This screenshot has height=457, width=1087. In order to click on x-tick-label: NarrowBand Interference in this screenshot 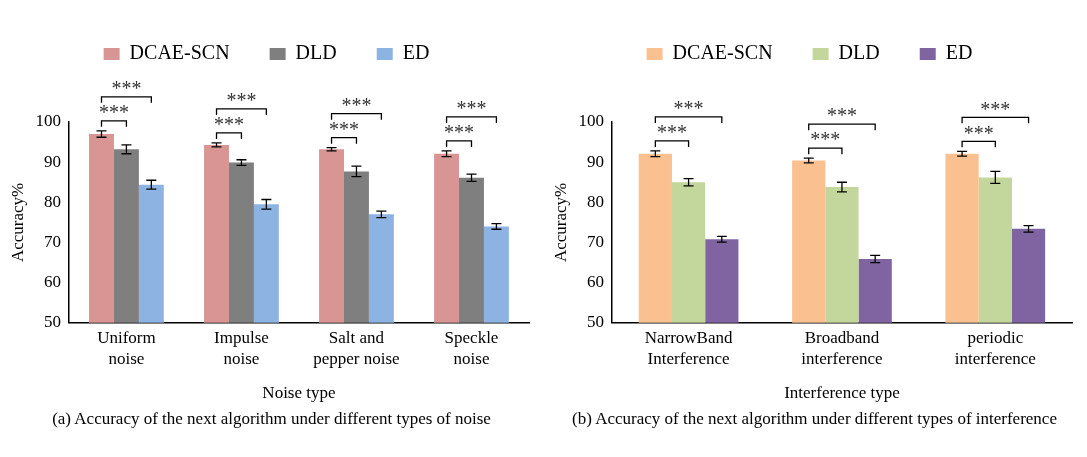, I will do `click(688, 348)`.